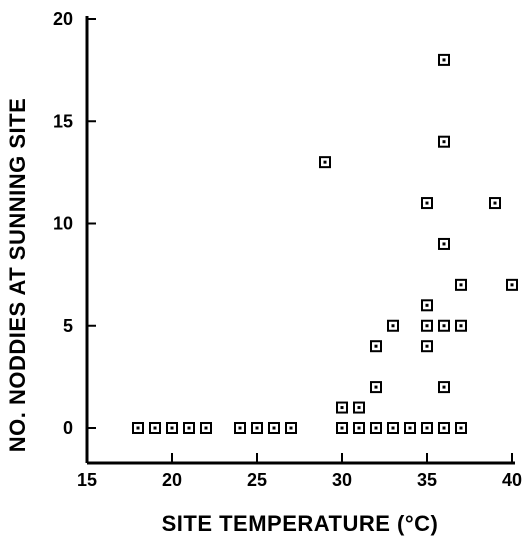 The height and width of the screenshot is (540, 526). Describe the element at coordinates (172, 480) in the screenshot. I see `x-tick-label: 20` at that location.